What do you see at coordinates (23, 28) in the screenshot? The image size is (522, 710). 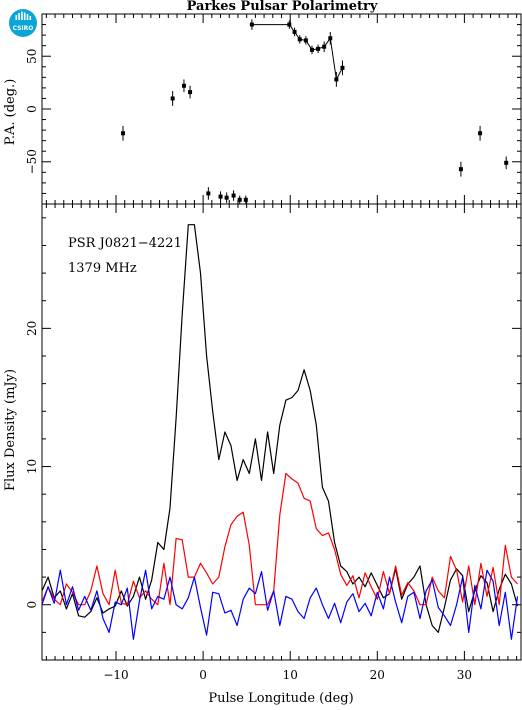 I see `logo-text: CSIRO` at bounding box center [23, 28].